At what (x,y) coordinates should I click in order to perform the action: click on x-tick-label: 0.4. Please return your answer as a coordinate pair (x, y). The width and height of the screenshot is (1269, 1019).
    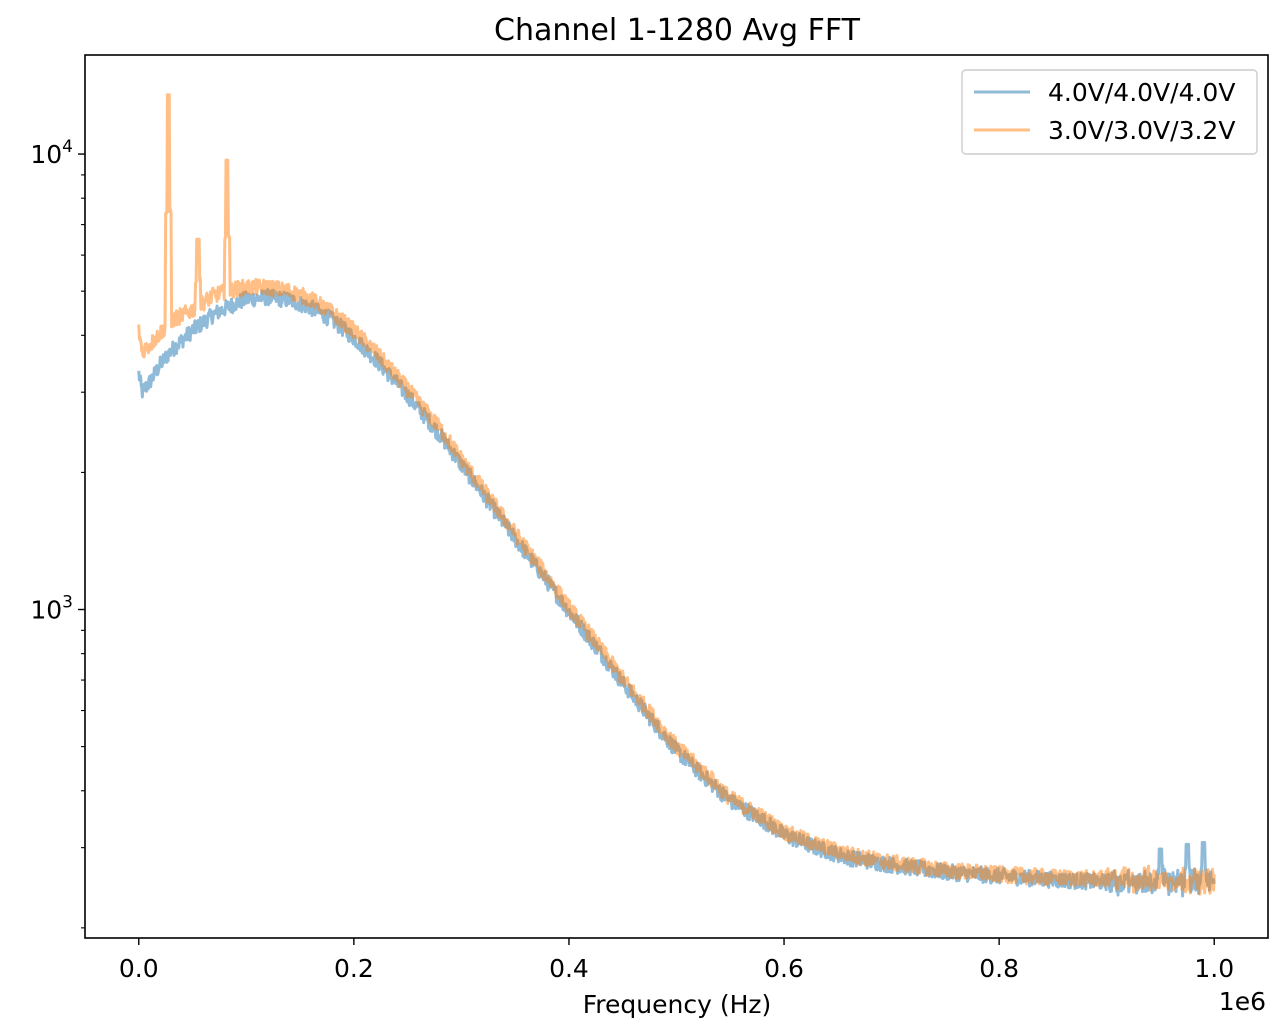
    Looking at the image, I should click on (569, 968).